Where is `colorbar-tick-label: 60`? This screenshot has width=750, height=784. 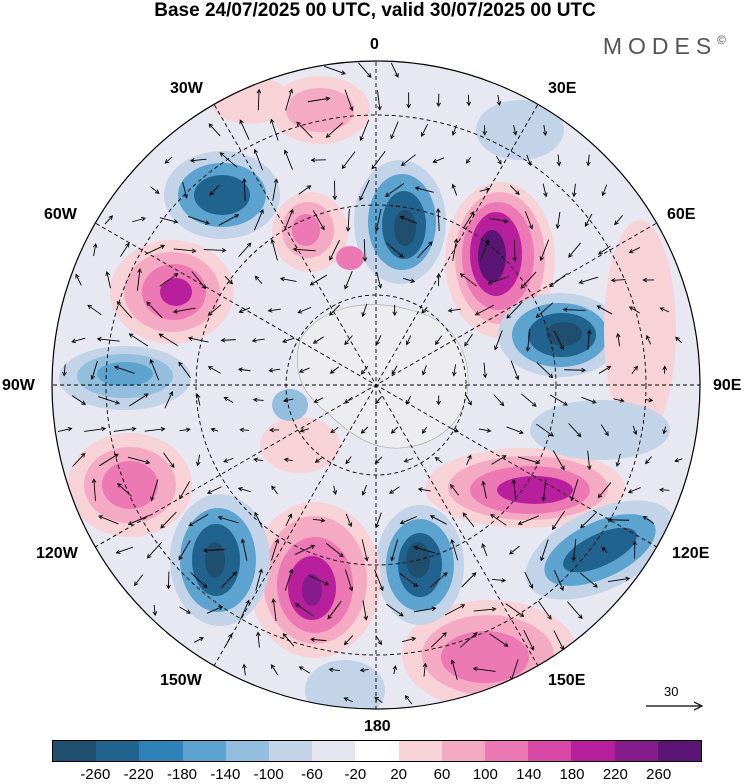 colorbar-tick-label: 60 is located at coordinates (442, 774).